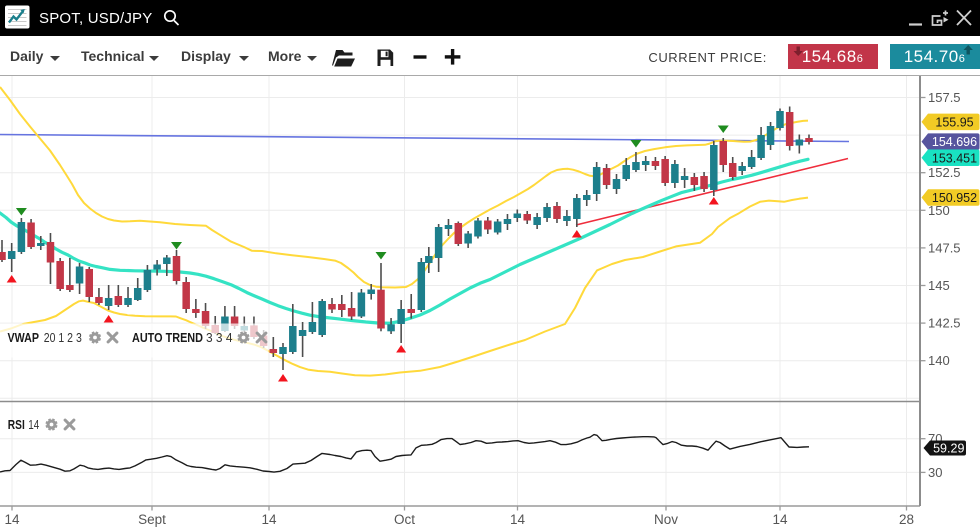  I want to click on svg-text: 30, so click(935, 472).